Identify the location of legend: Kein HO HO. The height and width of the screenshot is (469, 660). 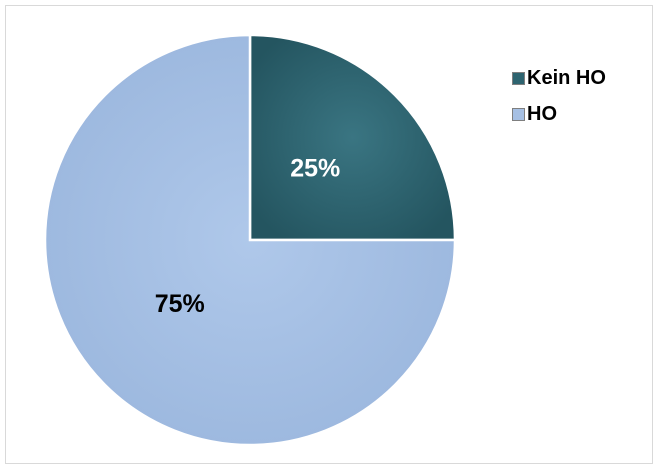
(559, 100).